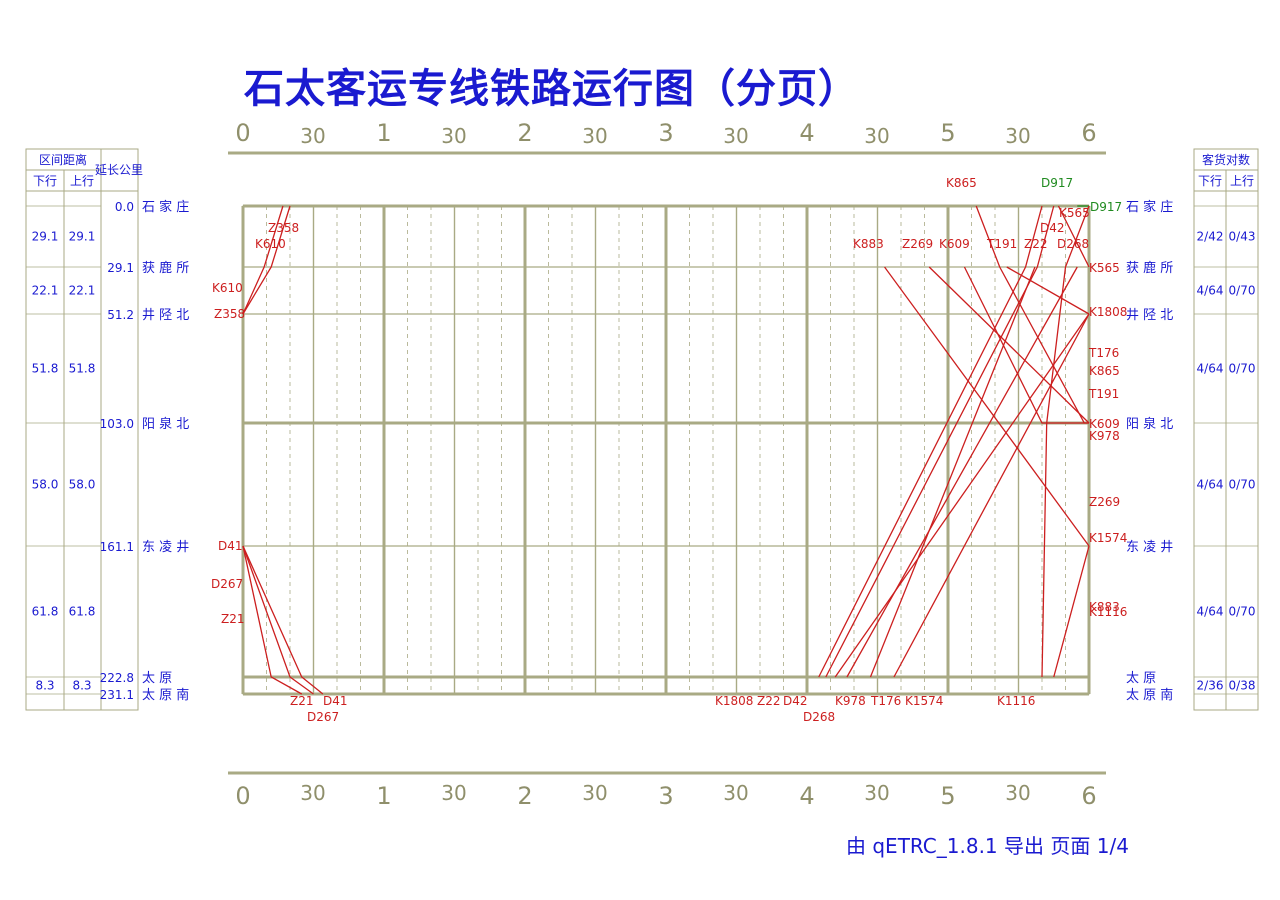 The image size is (1280, 900). Describe the element at coordinates (1242, 237) in the screenshot. I see `count-up: 0/43` at that location.